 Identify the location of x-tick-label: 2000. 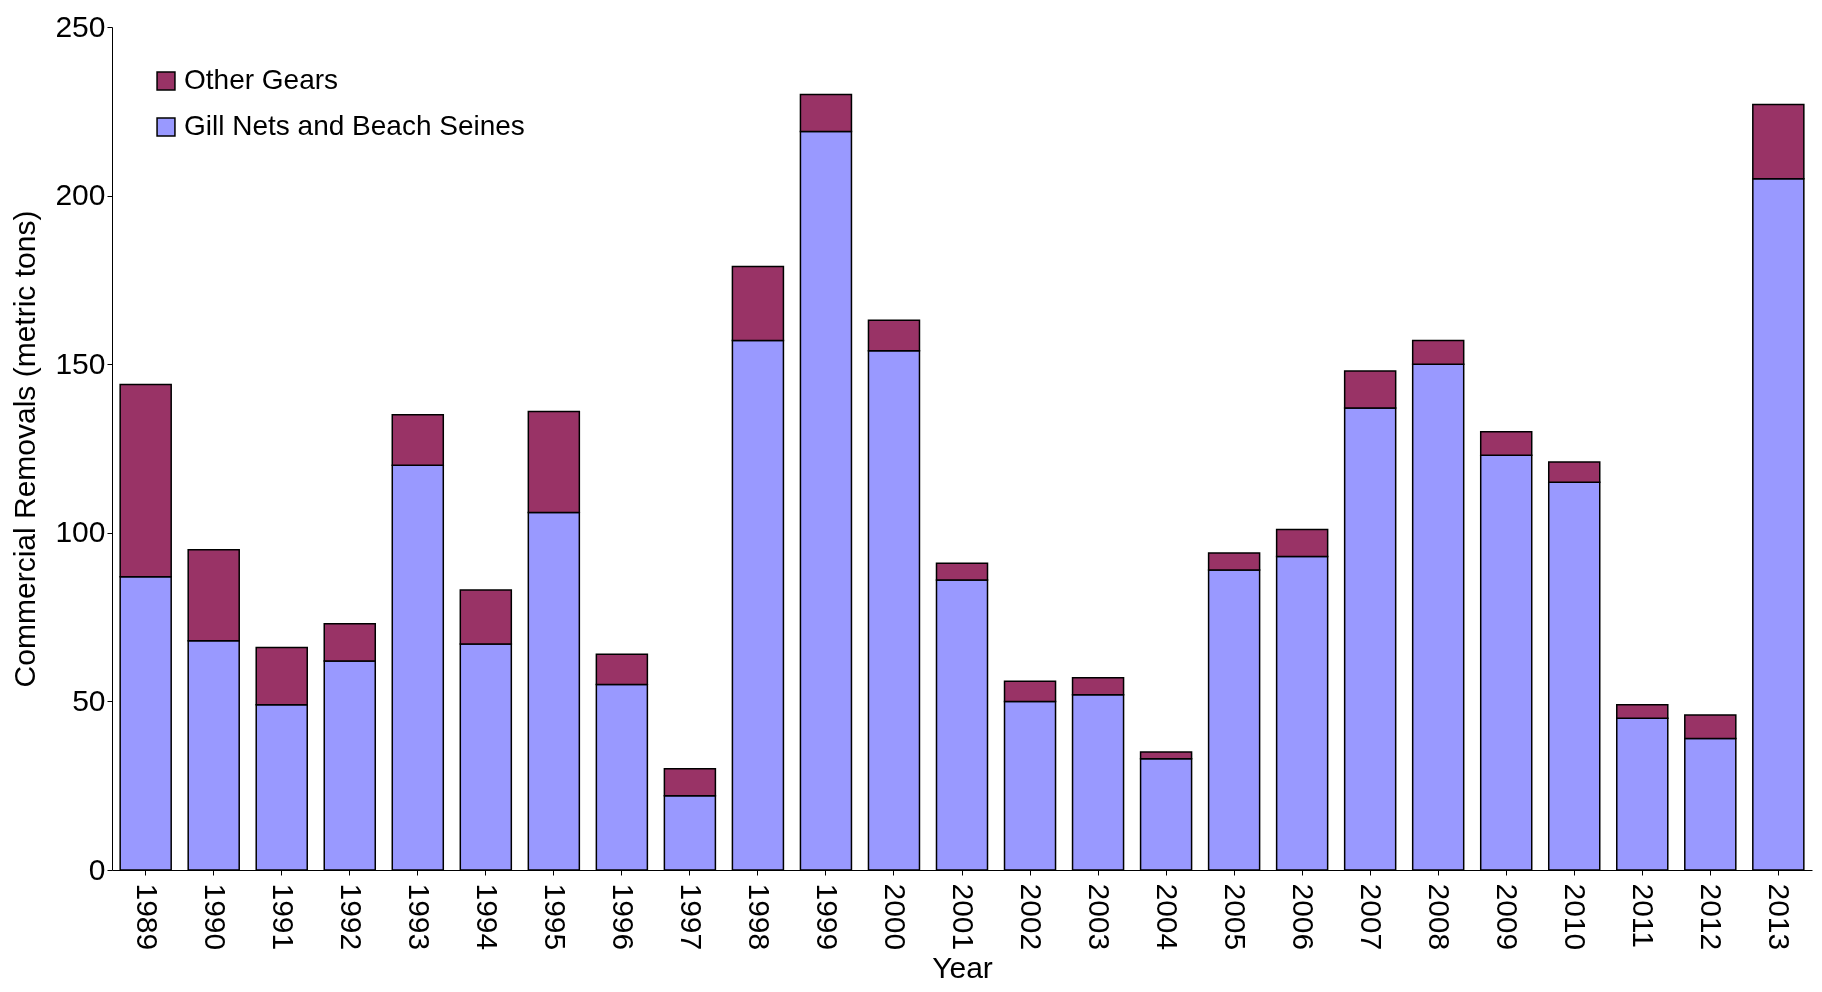
(895, 917).